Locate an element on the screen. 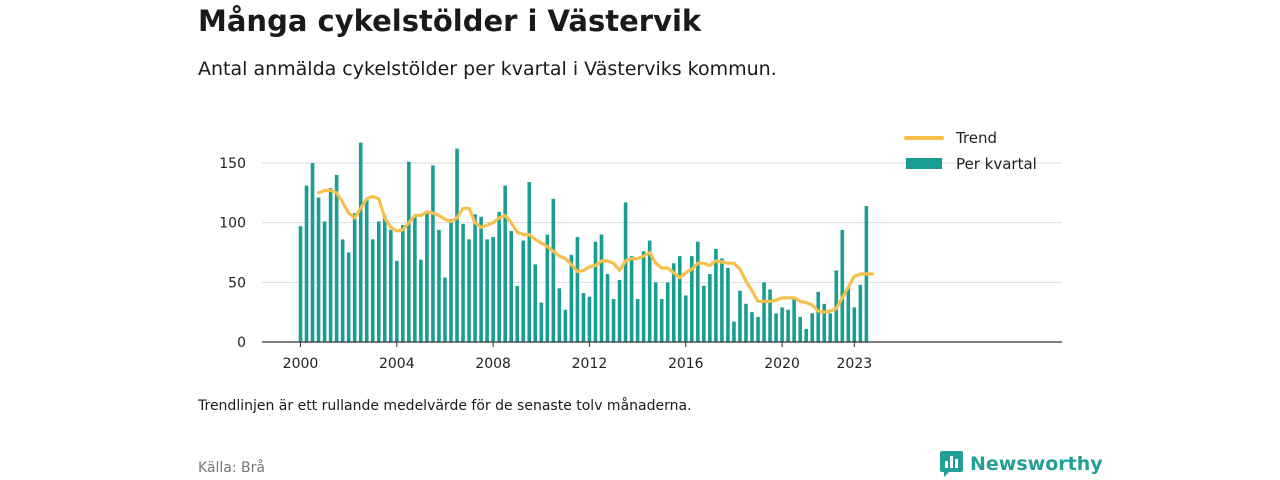 This screenshot has width=1280, height=480. y-tick-label: 150 is located at coordinates (232, 164).